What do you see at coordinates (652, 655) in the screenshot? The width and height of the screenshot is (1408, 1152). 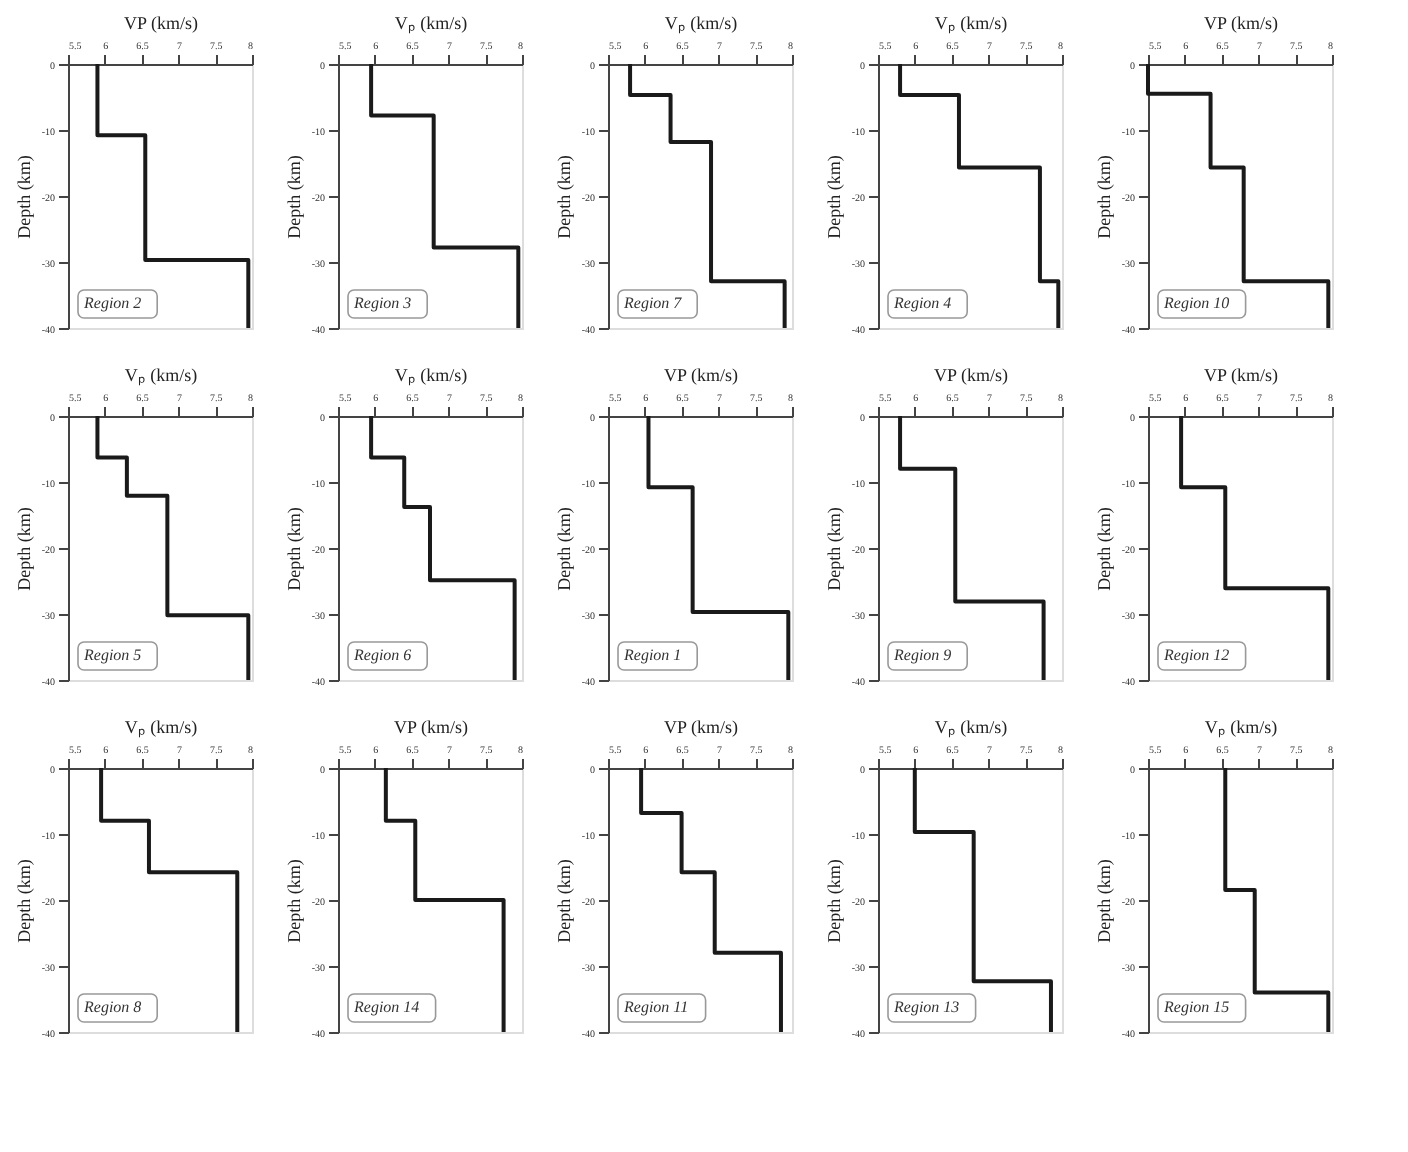 I see `annotation: Region 1` at bounding box center [652, 655].